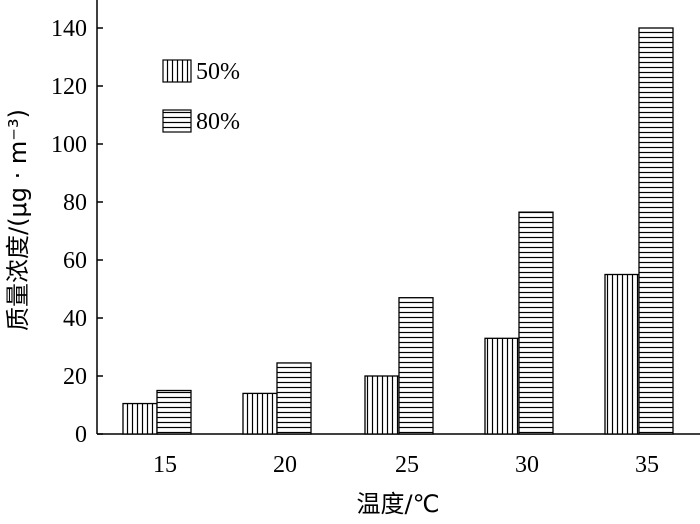 The width and height of the screenshot is (700, 524). What do you see at coordinates (218, 72) in the screenshot?
I see `legend-label-50: 50%` at bounding box center [218, 72].